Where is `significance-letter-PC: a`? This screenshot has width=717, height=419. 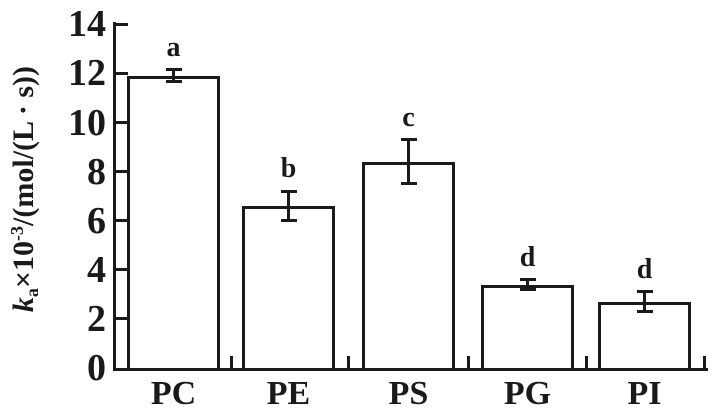 significance-letter-PC: a is located at coordinates (173, 47).